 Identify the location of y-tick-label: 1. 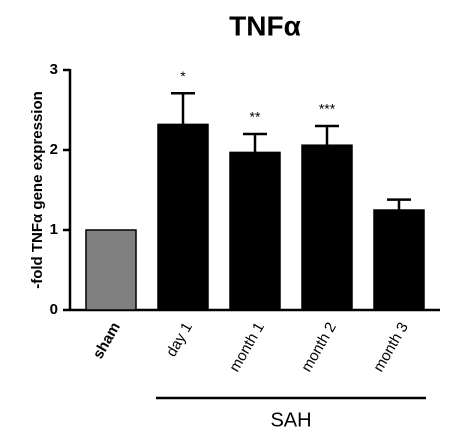
(54, 229).